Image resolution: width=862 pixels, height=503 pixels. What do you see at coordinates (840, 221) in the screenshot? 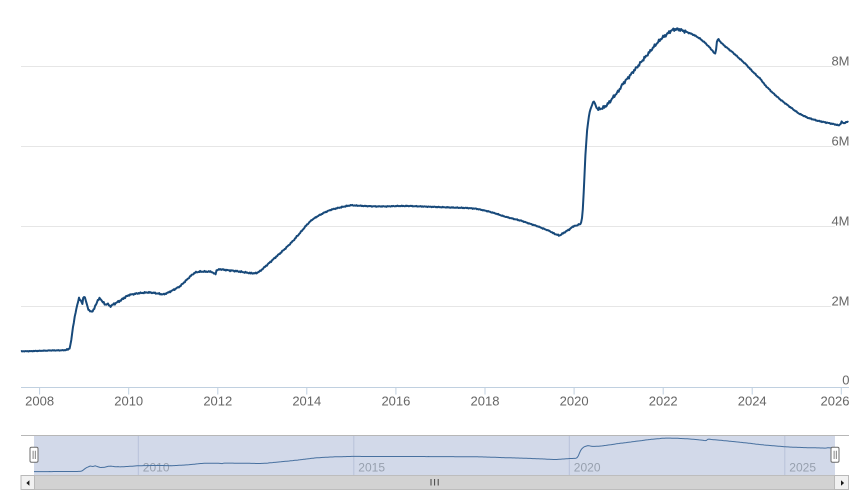
I see `svg-text: 4M` at bounding box center [840, 221].